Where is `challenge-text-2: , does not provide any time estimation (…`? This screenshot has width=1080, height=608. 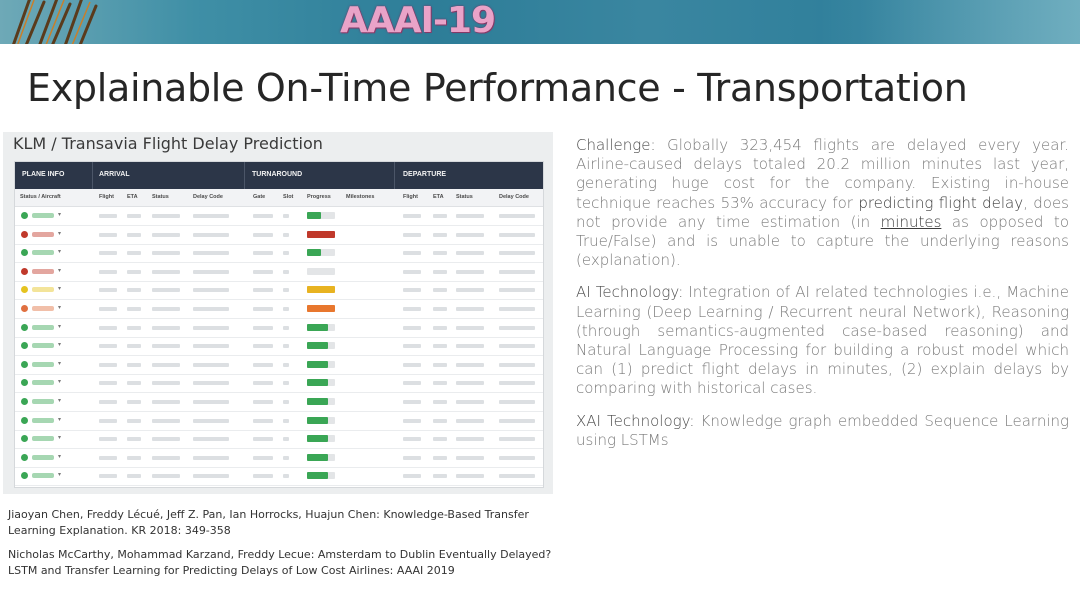
challenge-text-2: , does not provide any time estimation (… is located at coordinates (822, 212).